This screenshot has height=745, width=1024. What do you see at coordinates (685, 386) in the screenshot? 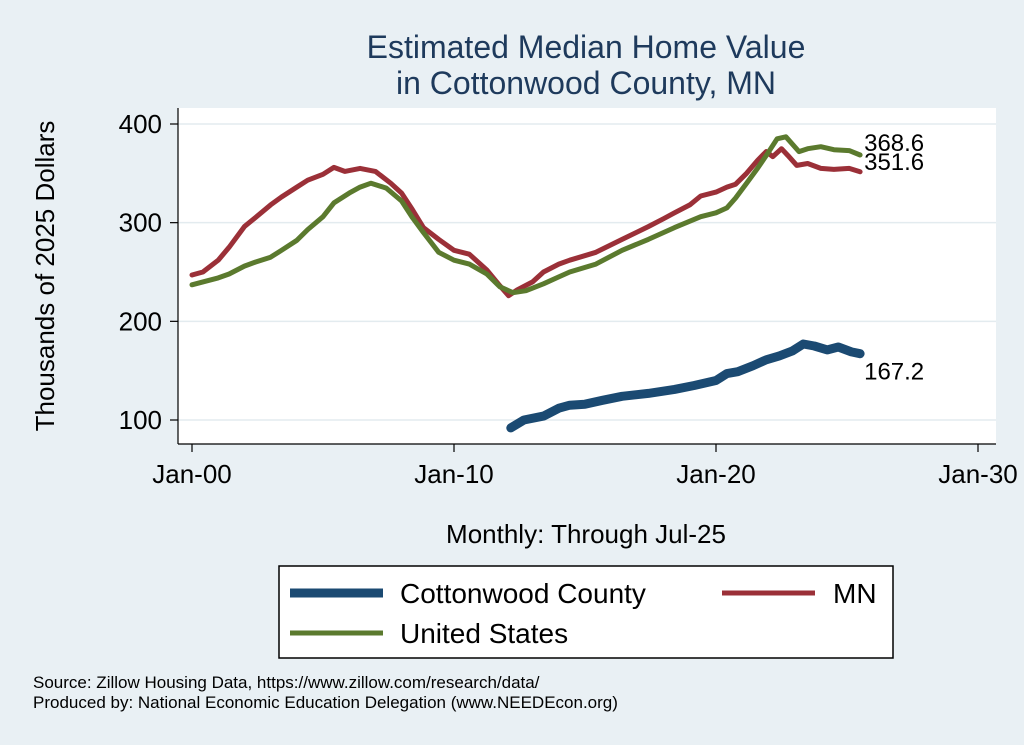
I see `series-line-cottonwood-county` at bounding box center [685, 386].